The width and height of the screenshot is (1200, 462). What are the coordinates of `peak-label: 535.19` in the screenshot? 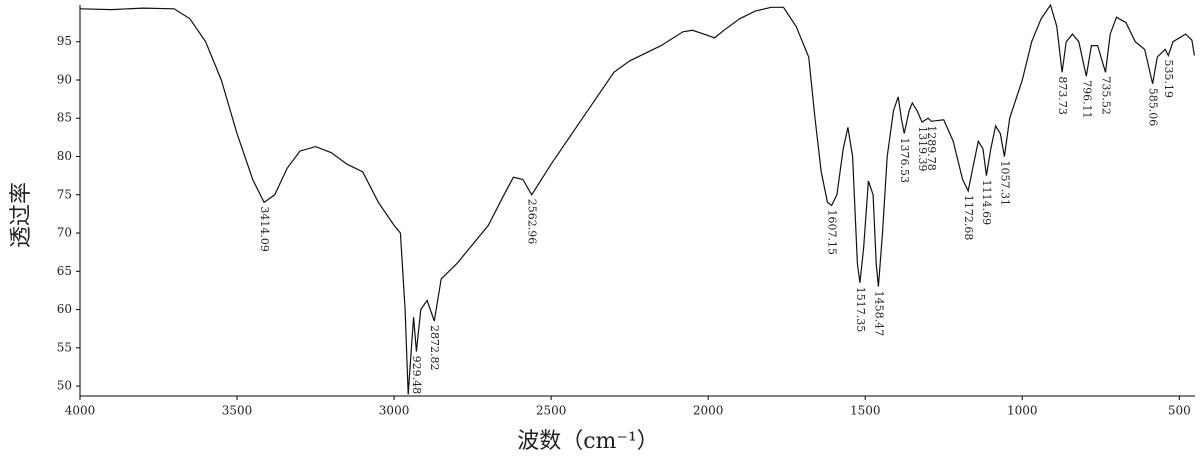 It's located at (1168, 79).